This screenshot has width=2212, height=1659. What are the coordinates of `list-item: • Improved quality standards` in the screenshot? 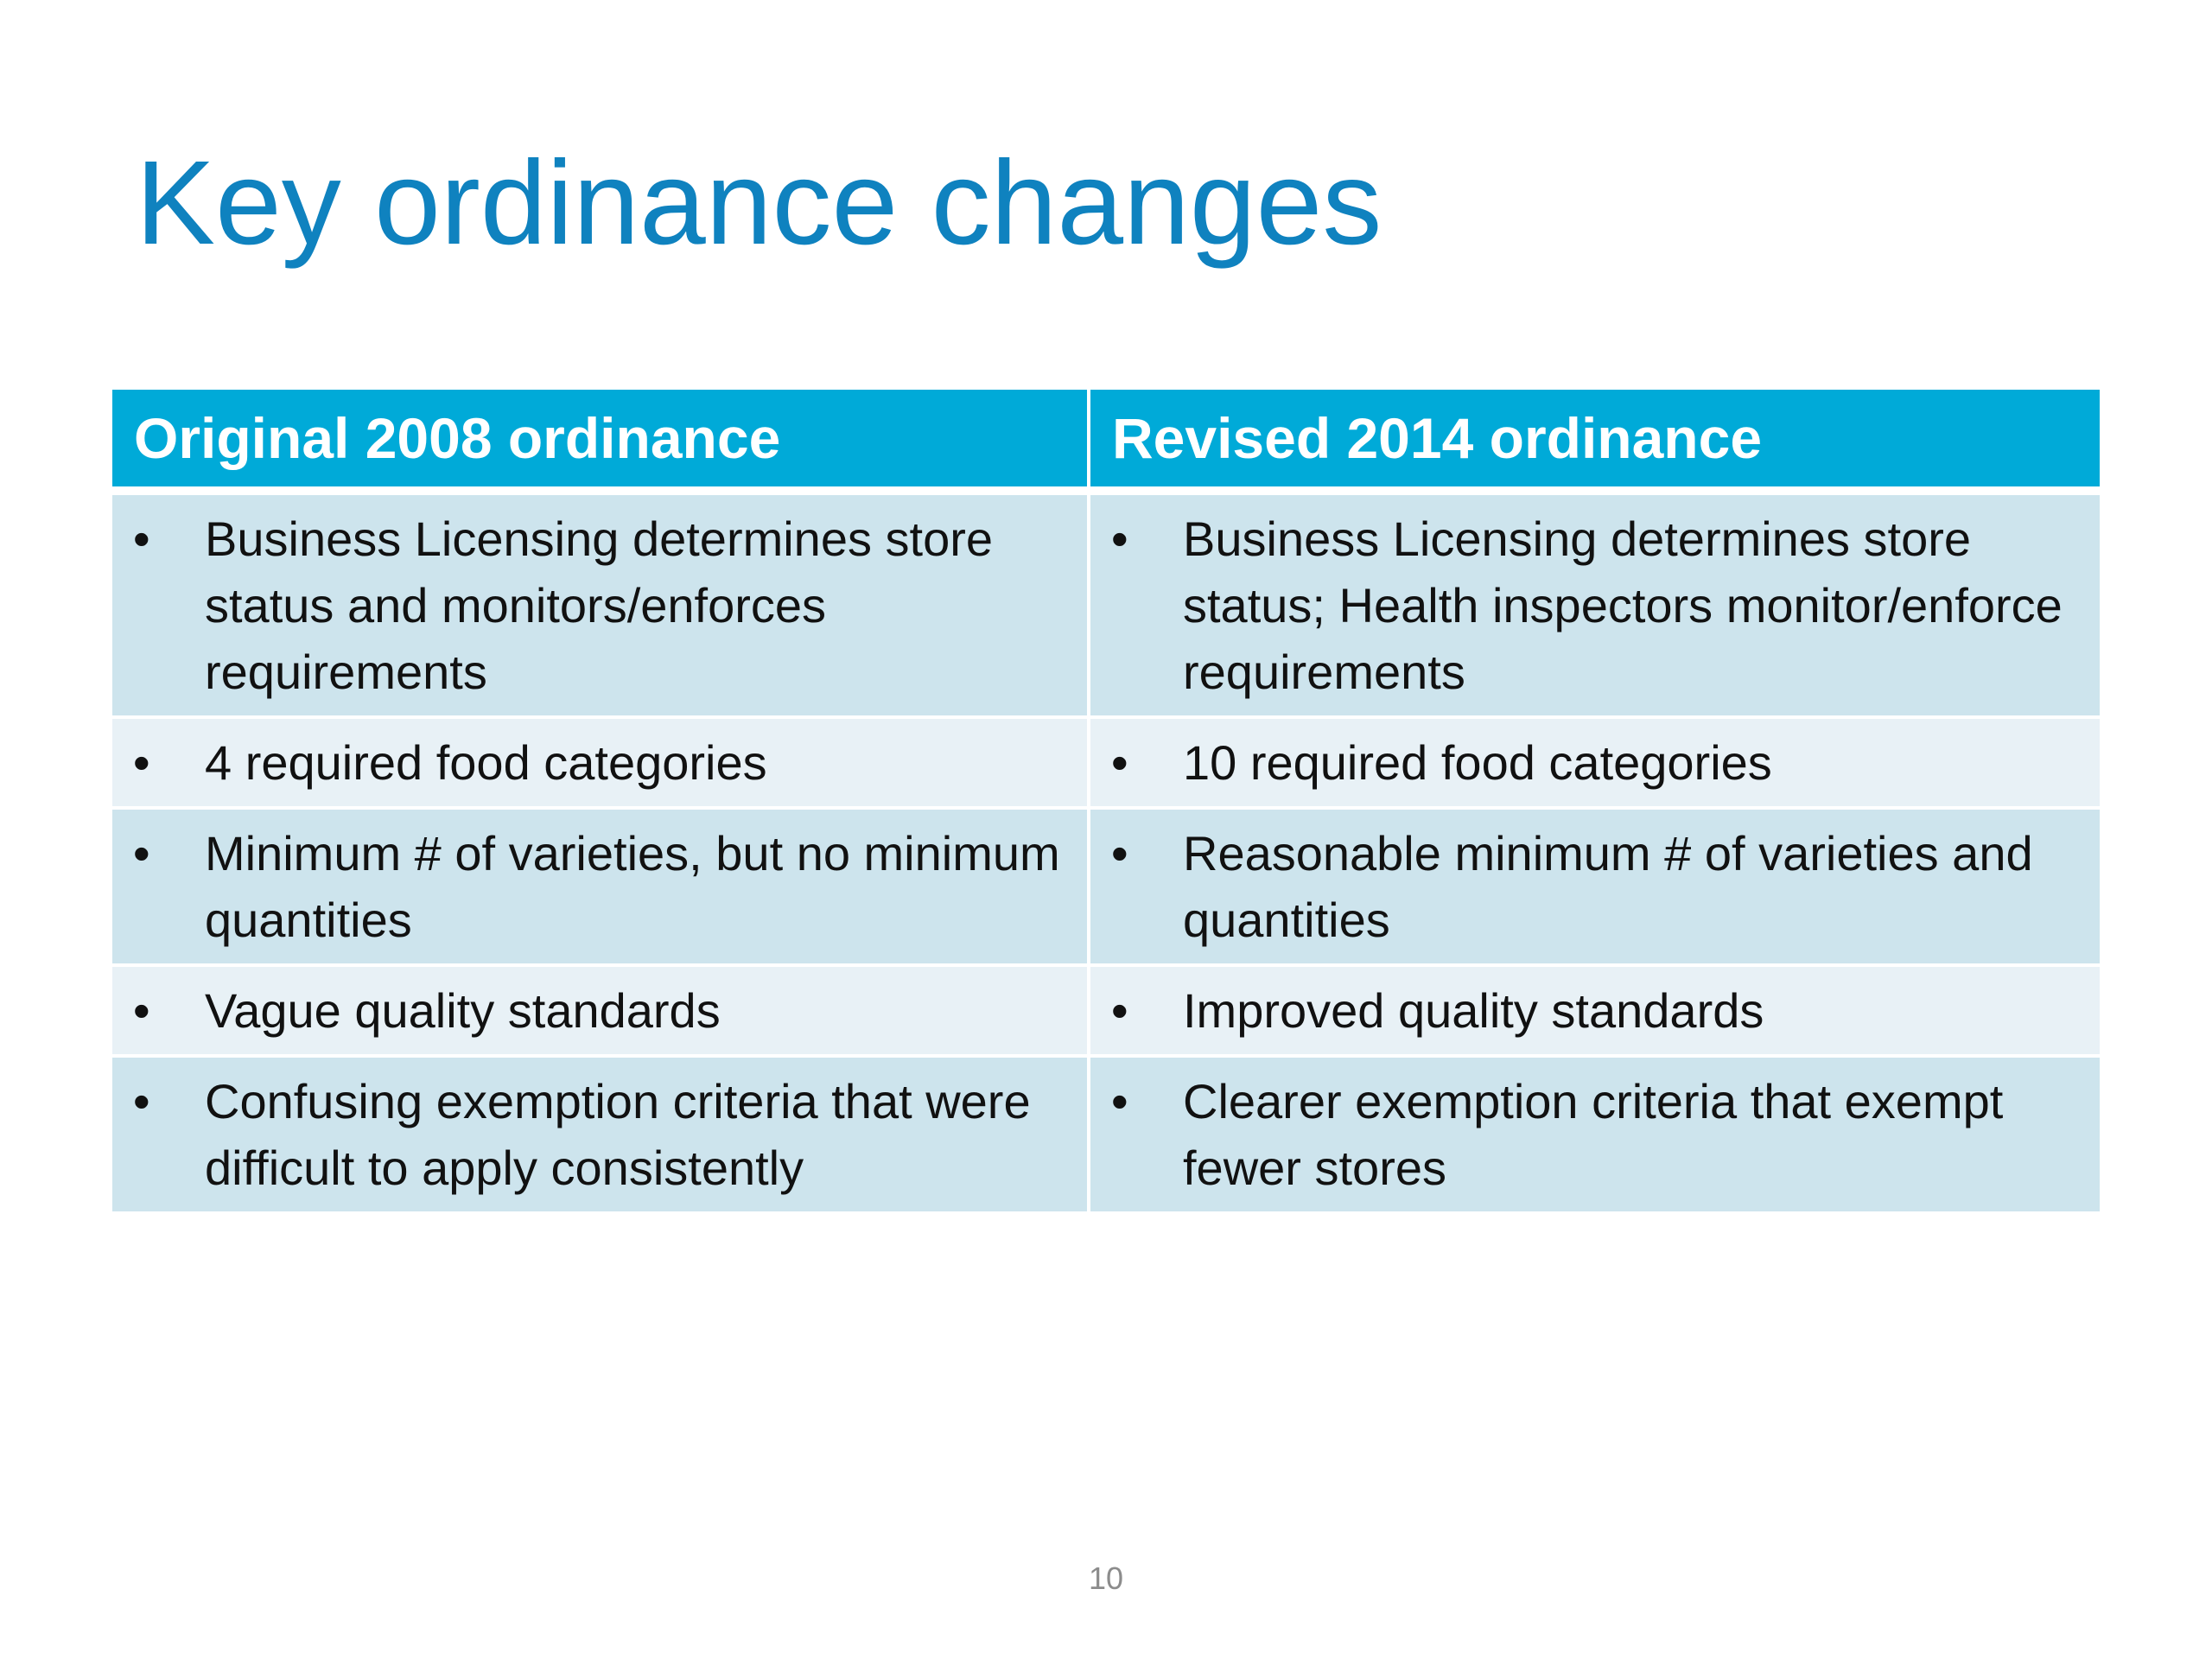 It's located at (1586, 1010).